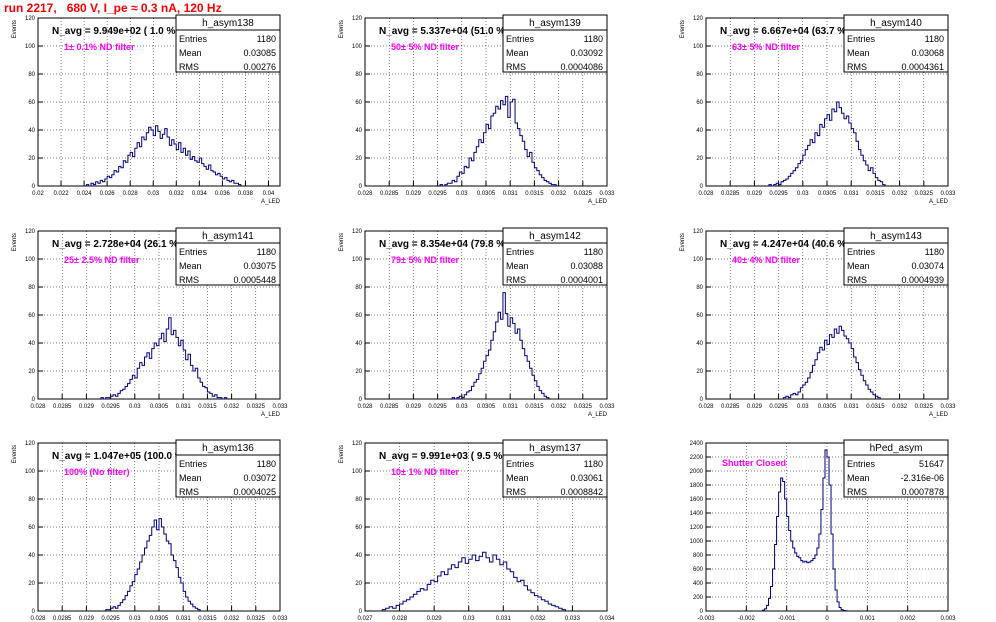 The width and height of the screenshot is (996, 622). What do you see at coordinates (228, 236) in the screenshot?
I see `histogram-name: h_asym141` at bounding box center [228, 236].